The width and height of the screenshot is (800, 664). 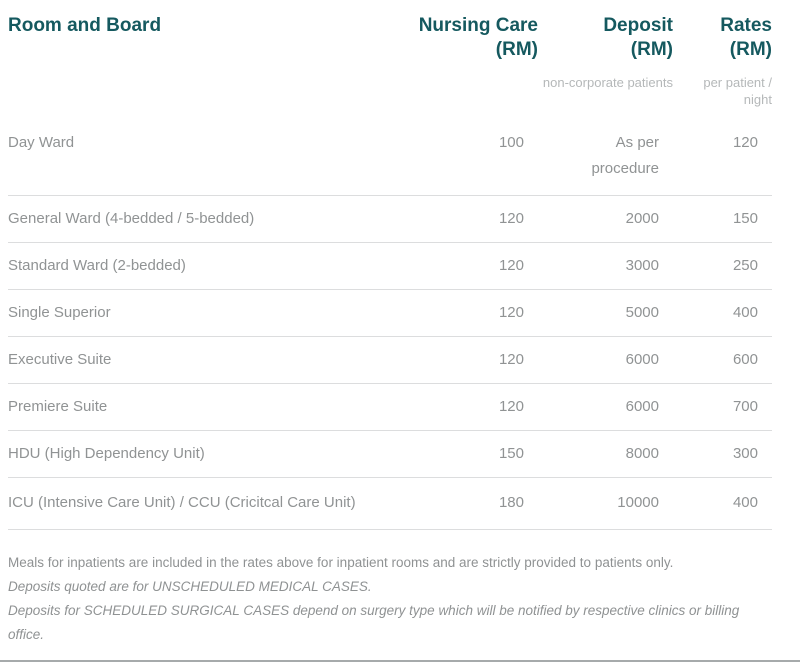 What do you see at coordinates (198, 313) in the screenshot?
I see `room-type-cell: Single Superior` at bounding box center [198, 313].